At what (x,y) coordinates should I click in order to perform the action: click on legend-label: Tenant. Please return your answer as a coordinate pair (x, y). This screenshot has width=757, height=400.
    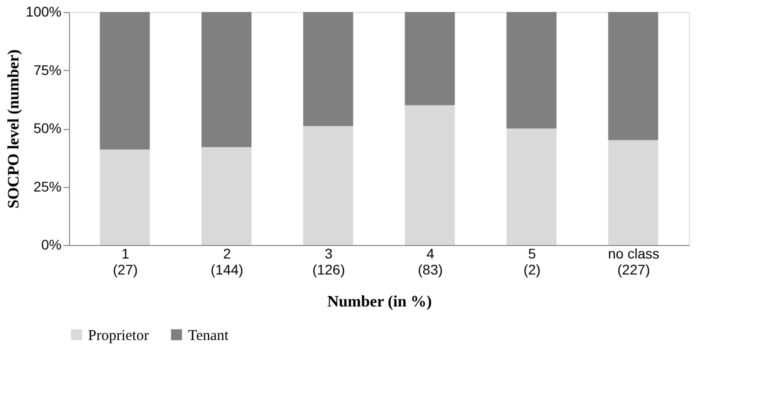
    Looking at the image, I should click on (209, 336).